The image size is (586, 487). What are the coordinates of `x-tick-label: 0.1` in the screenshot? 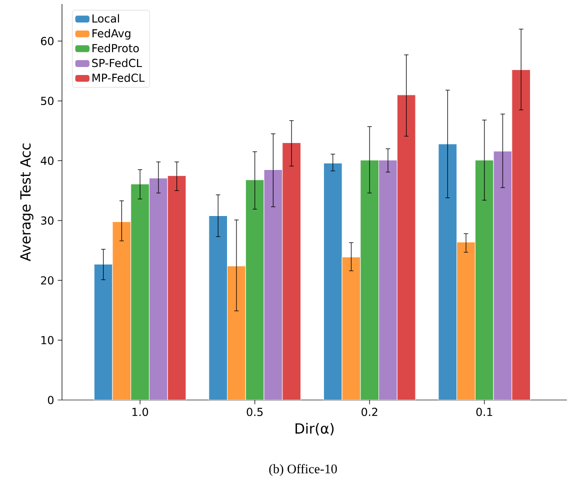 It's located at (484, 412).